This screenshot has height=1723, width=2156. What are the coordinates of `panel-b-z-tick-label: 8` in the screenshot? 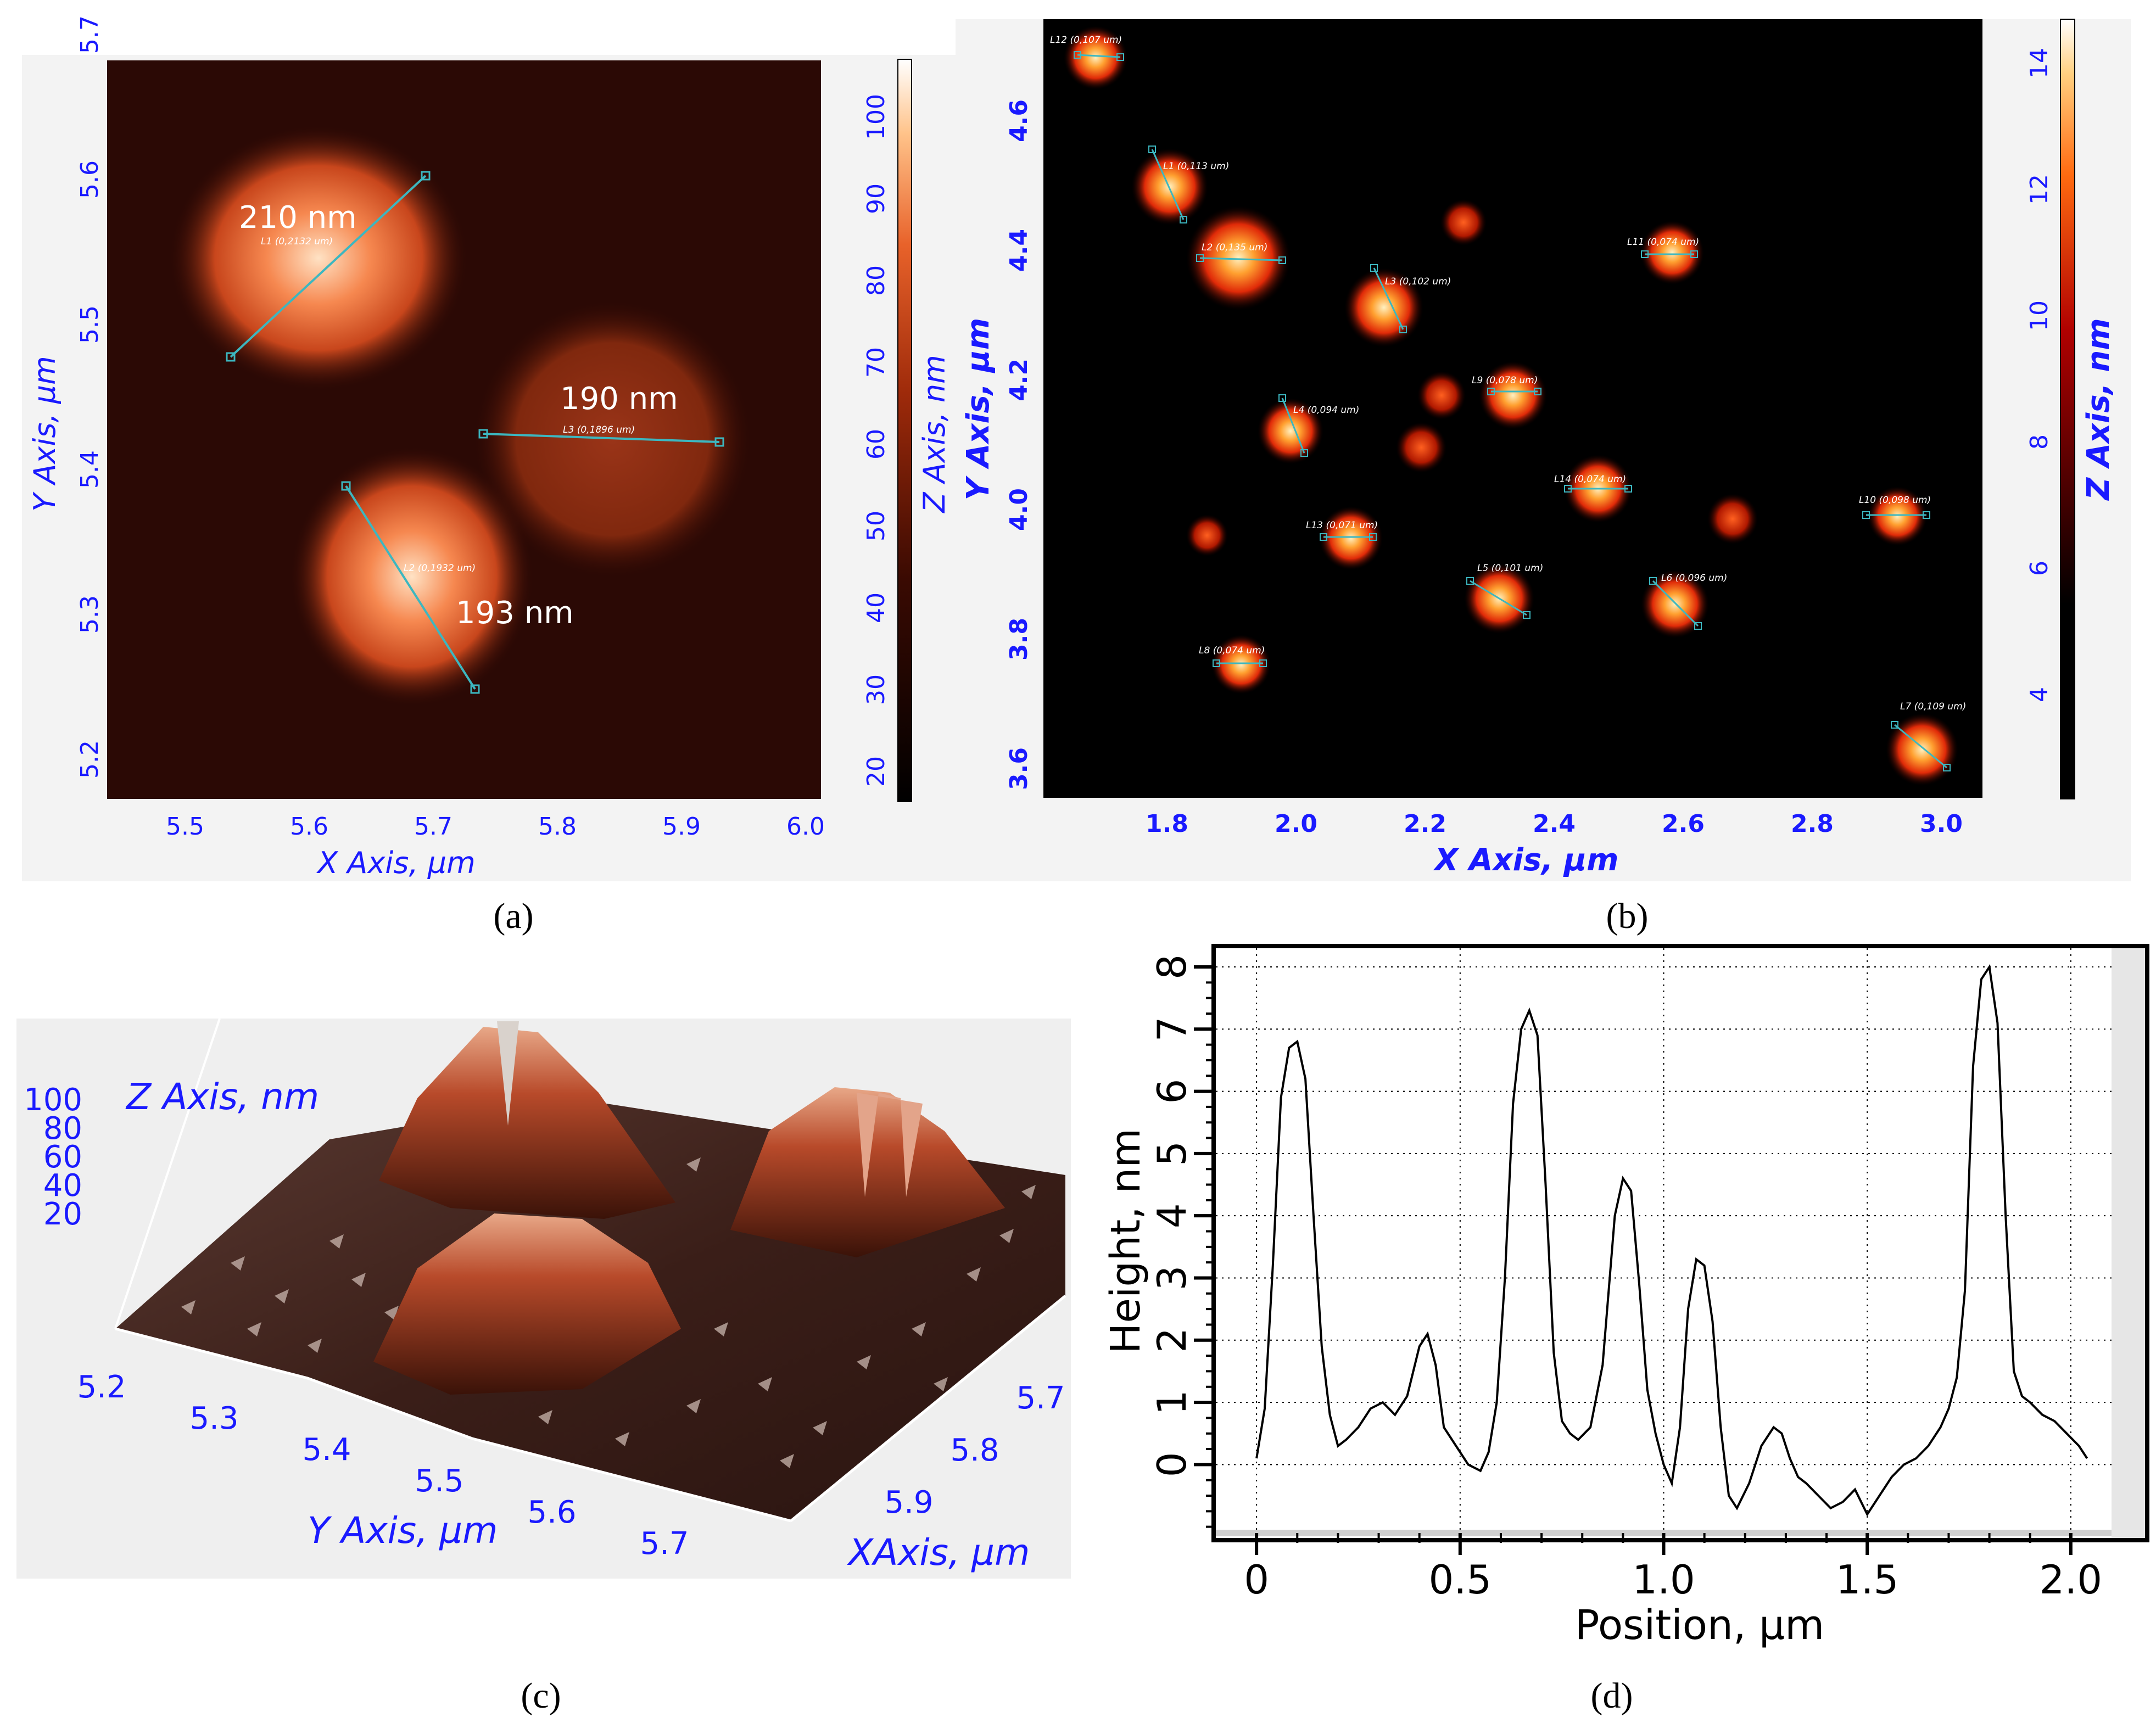 It's located at (2039, 442).